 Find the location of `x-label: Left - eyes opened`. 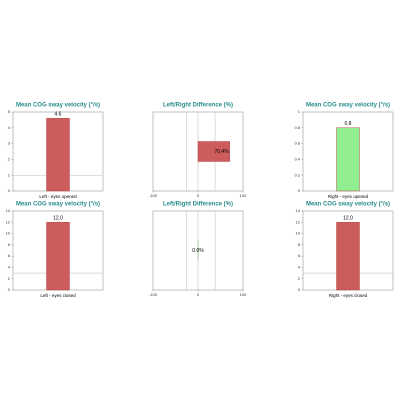

x-label: Left - eyes opened is located at coordinates (58, 196).